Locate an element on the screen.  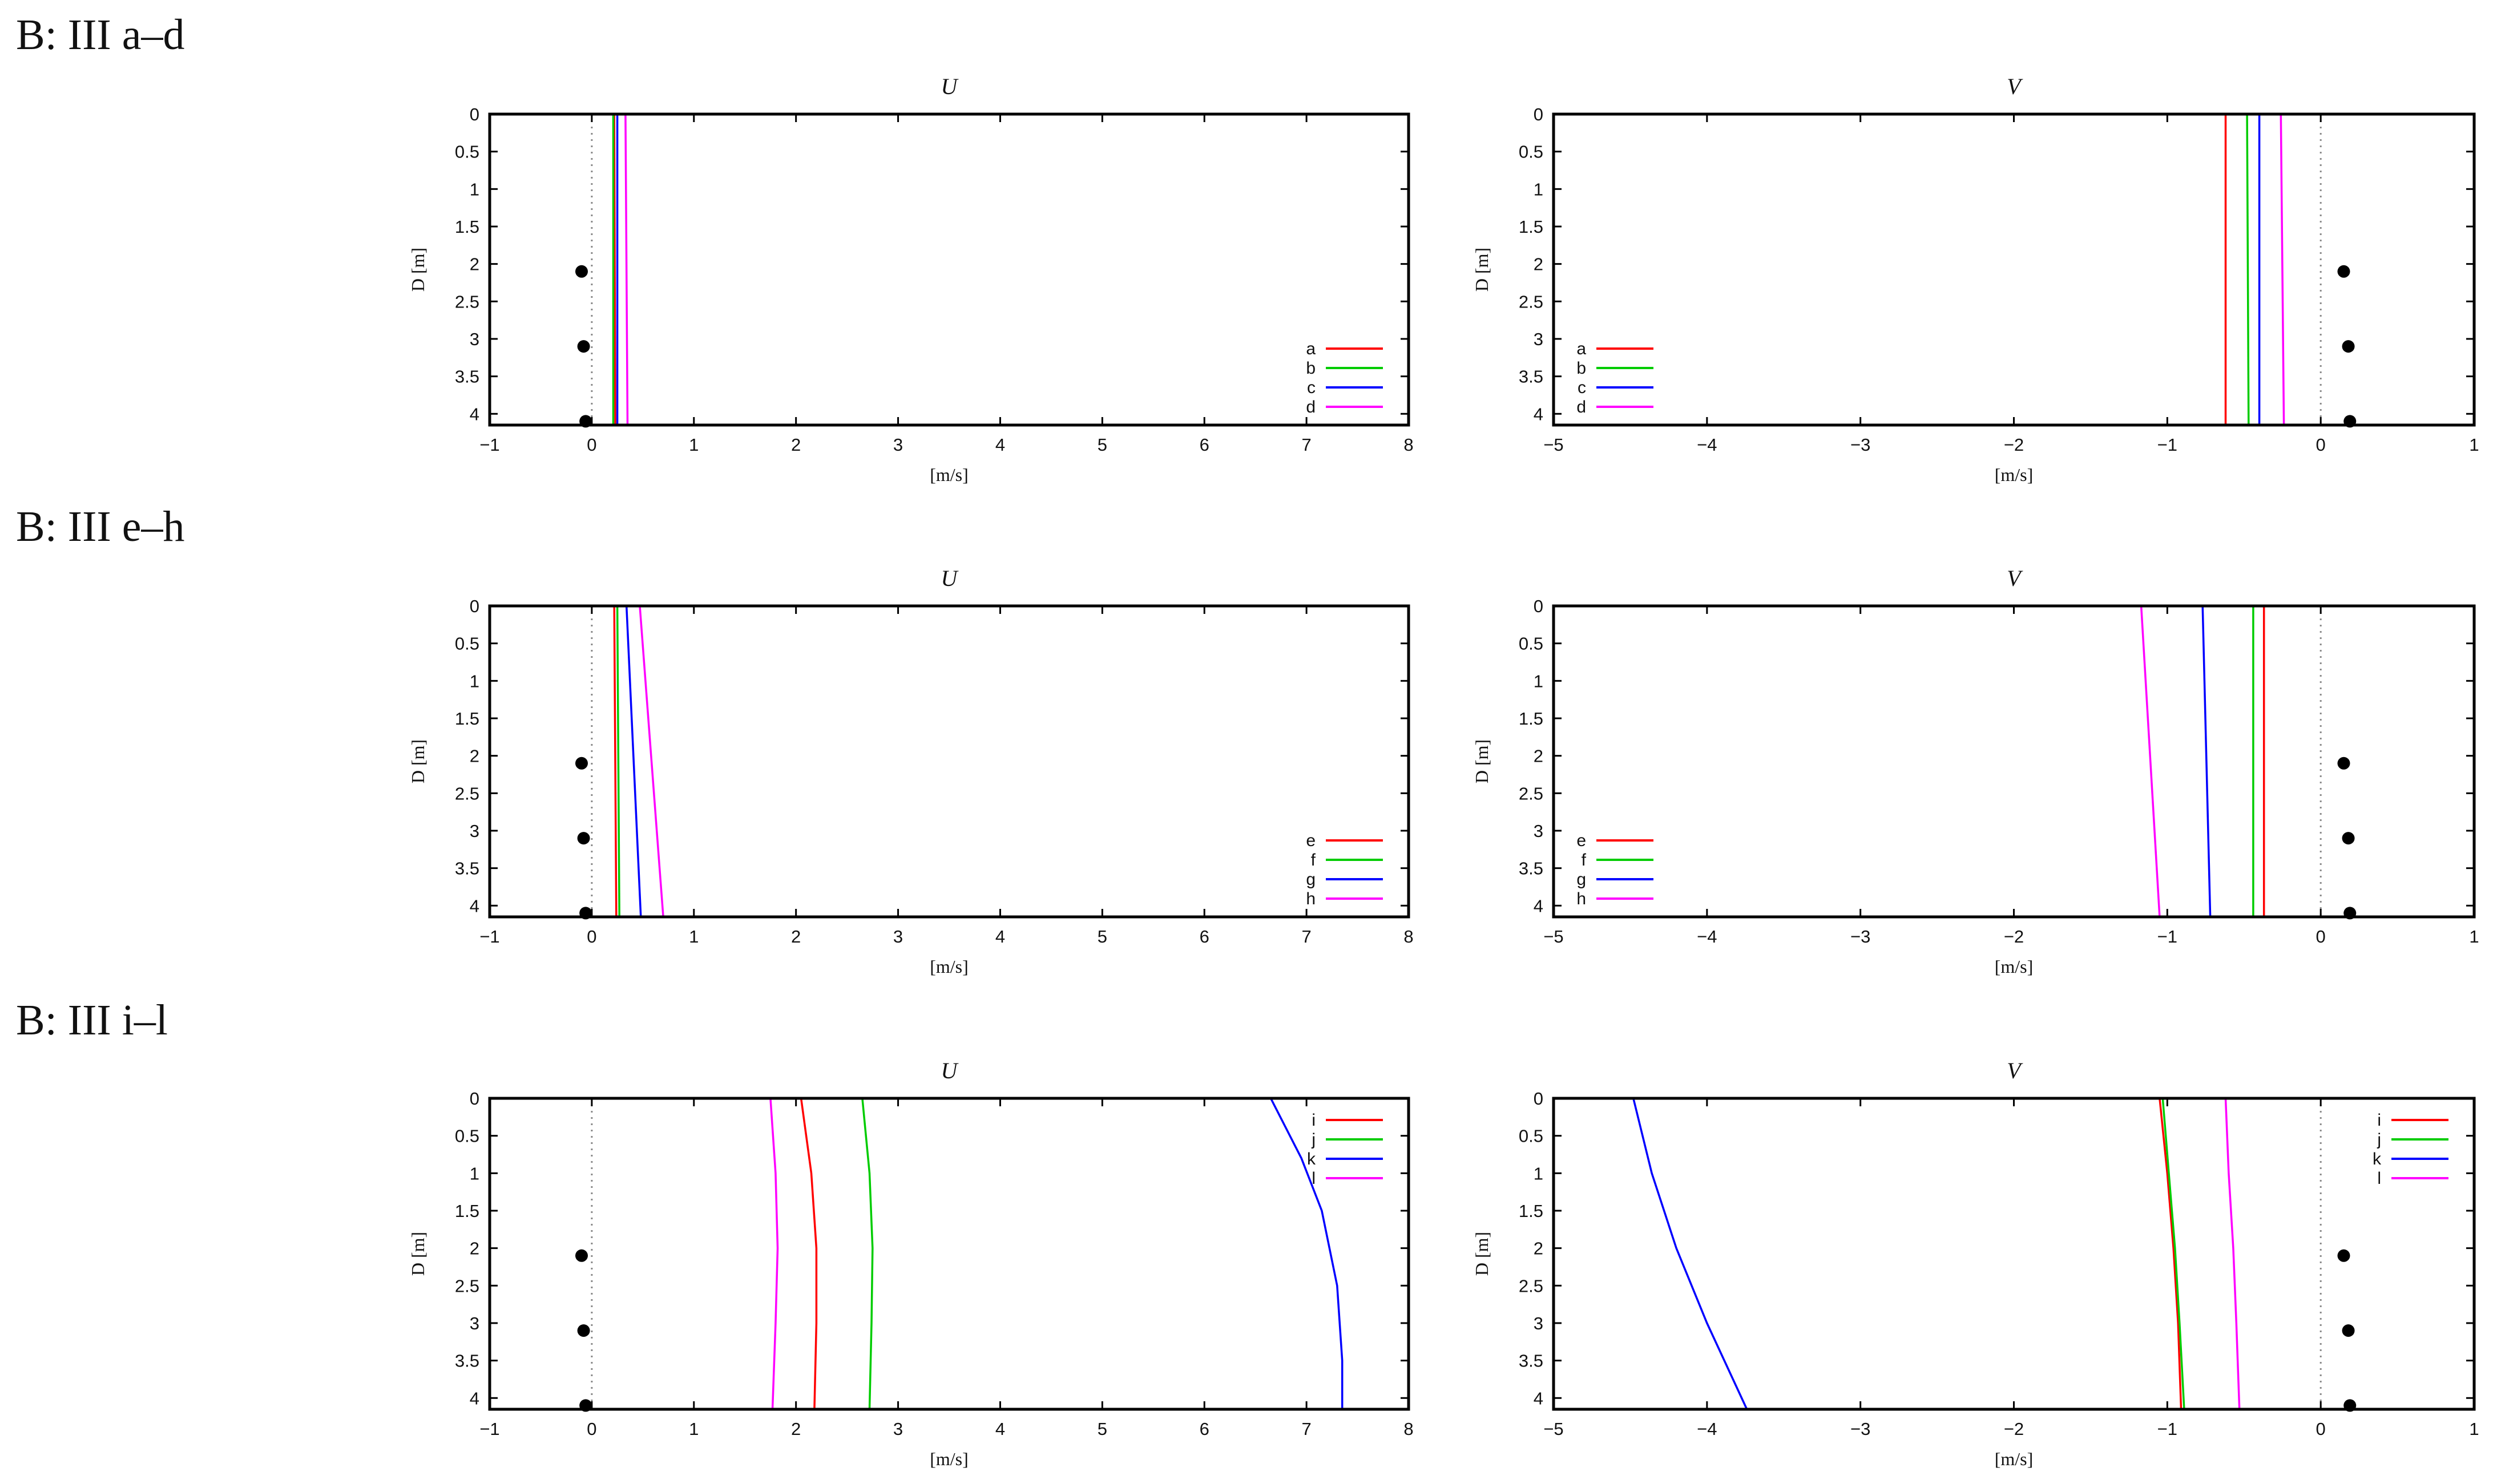
y-tick-label: 3.5 is located at coordinates (1531, 1361).